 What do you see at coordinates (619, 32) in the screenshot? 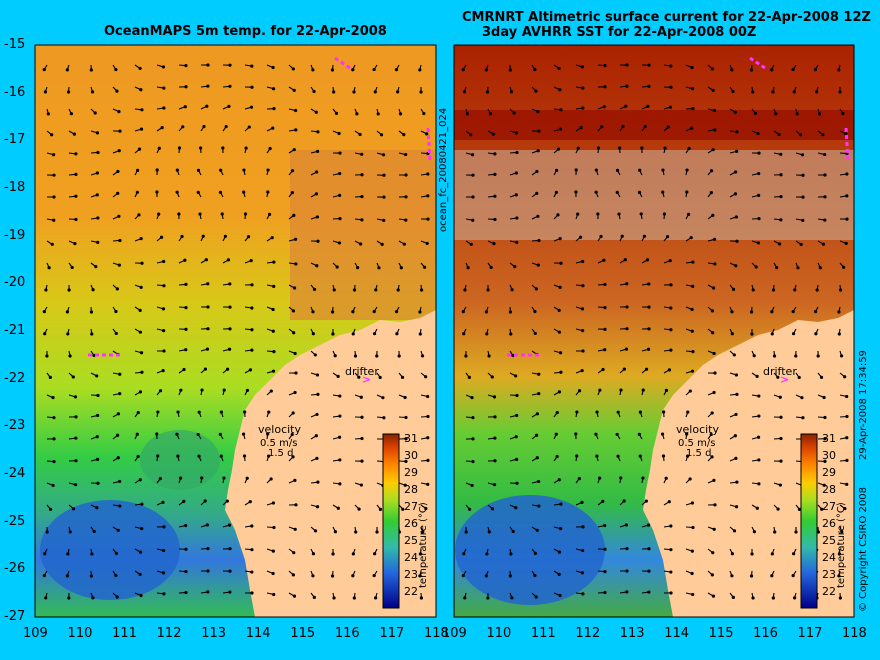
I see `right-panel-title-line2: 3day AVHRR SST for 22-Apr-2008 00Z` at bounding box center [619, 32].